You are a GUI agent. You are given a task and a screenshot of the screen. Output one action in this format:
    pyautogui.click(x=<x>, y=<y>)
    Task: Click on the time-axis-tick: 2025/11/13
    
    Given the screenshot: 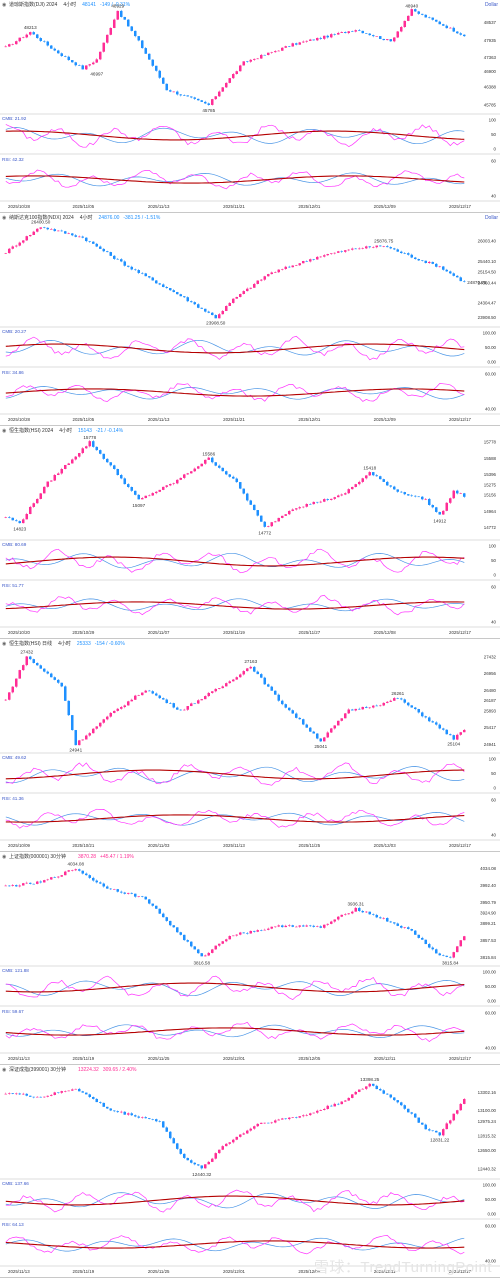 What is the action you would take?
    pyautogui.click(x=159, y=419)
    